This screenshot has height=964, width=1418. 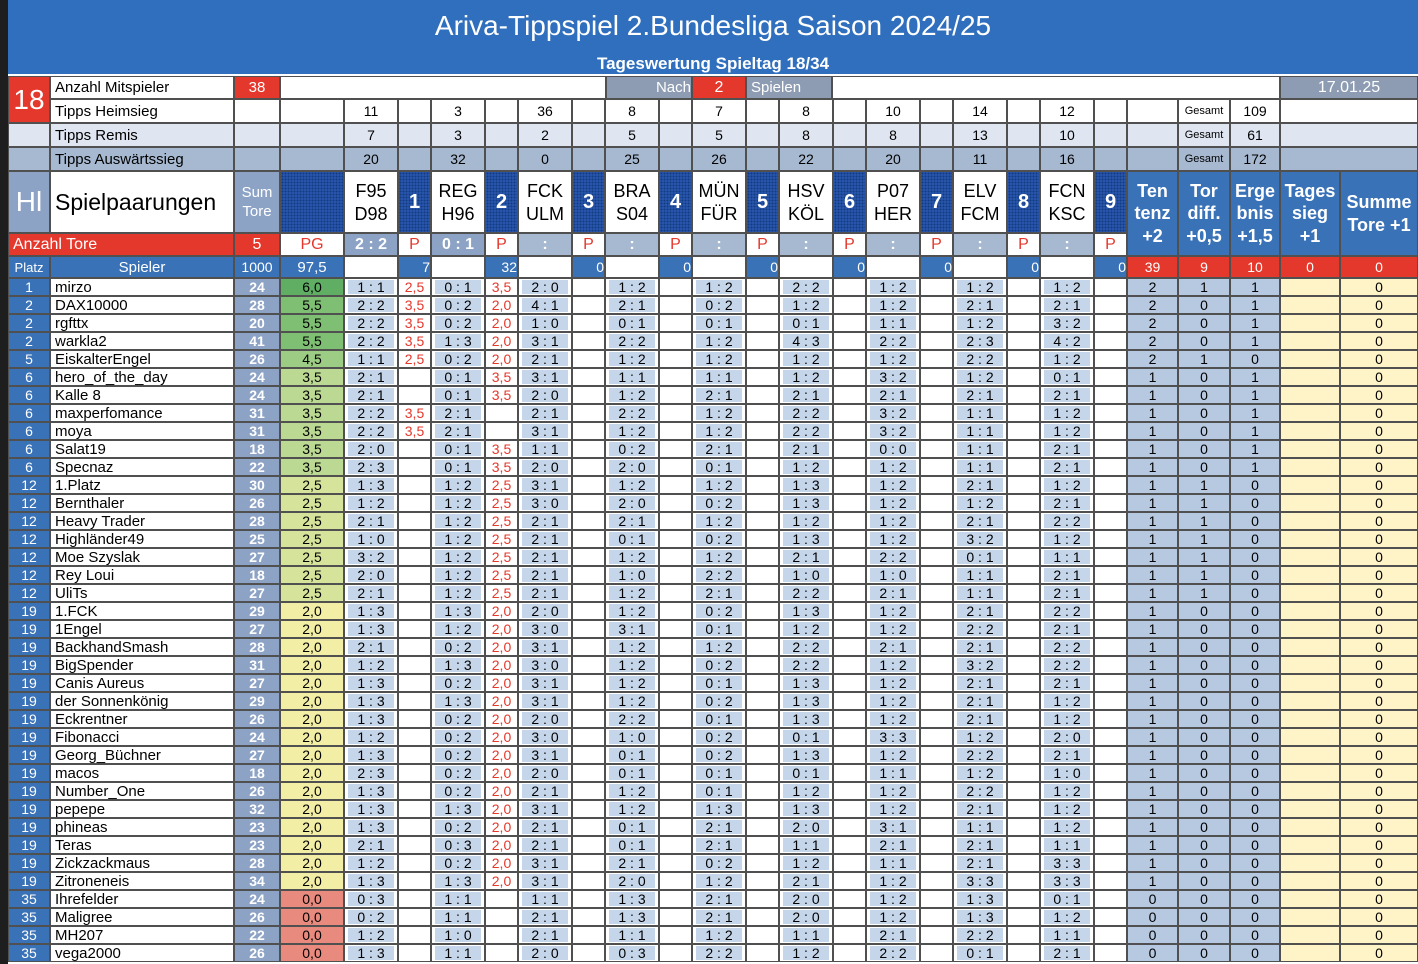 I want to click on player-summe-tore: 0, so click(x=1379, y=827).